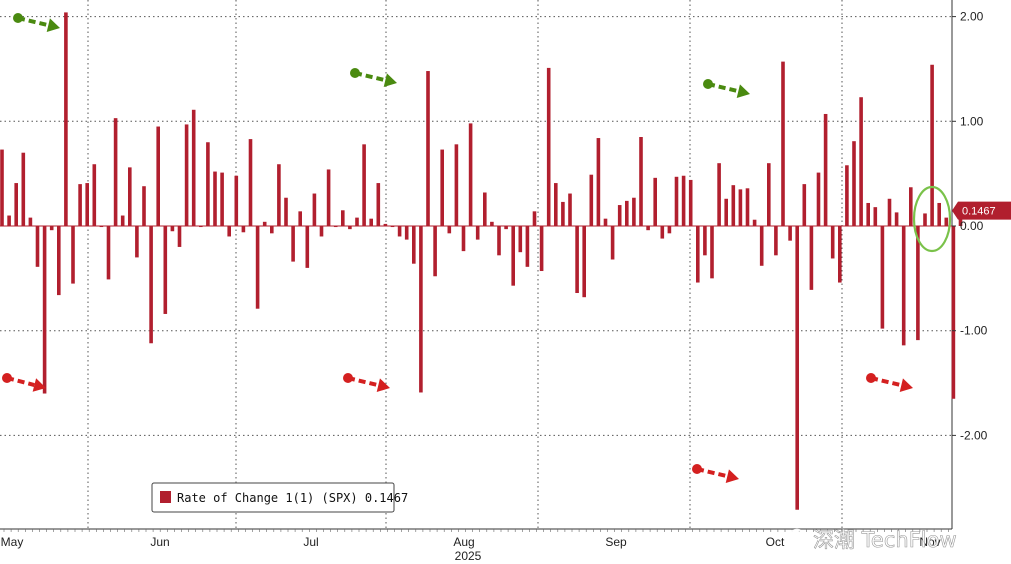 The image size is (1011, 564). I want to click on x-axis: May Jun Jul Aug Sep Oct Nov, so click(475, 539).